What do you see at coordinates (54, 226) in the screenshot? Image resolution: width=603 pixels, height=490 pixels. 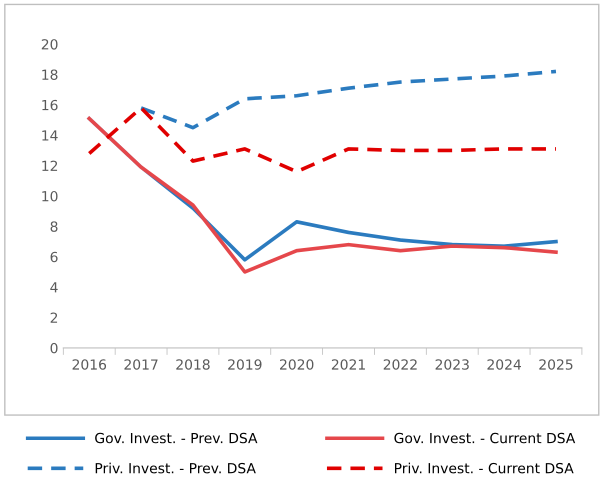 I see `y-tick-label: 8` at bounding box center [54, 226].